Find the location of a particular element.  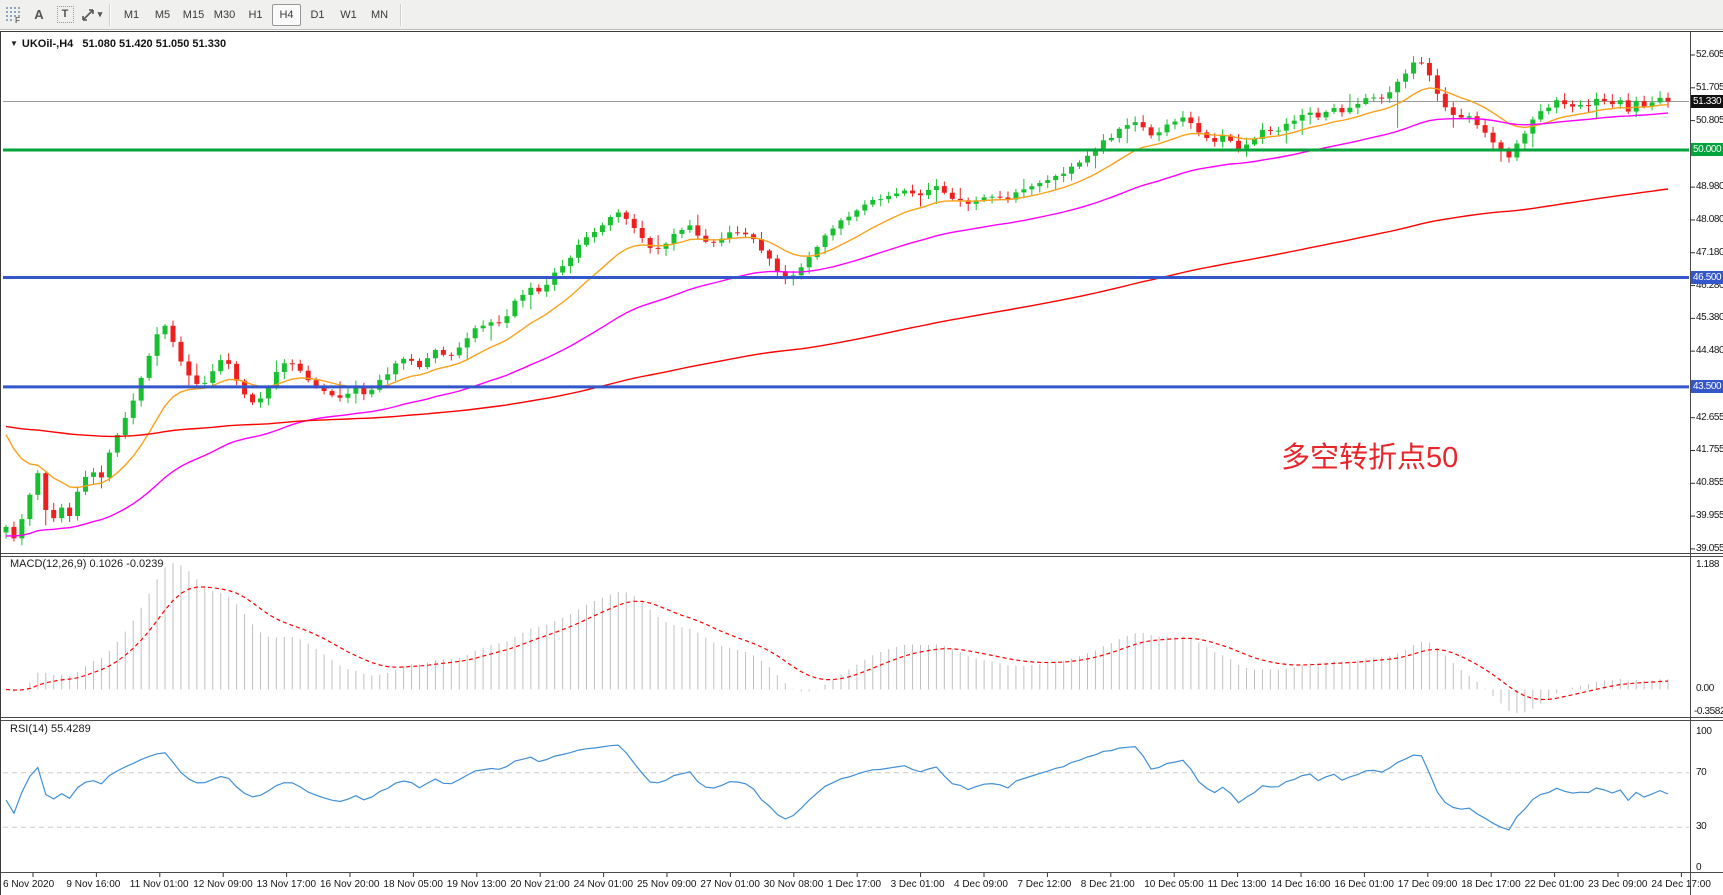

price-axis-label: 39.955 is located at coordinates (1709, 516).